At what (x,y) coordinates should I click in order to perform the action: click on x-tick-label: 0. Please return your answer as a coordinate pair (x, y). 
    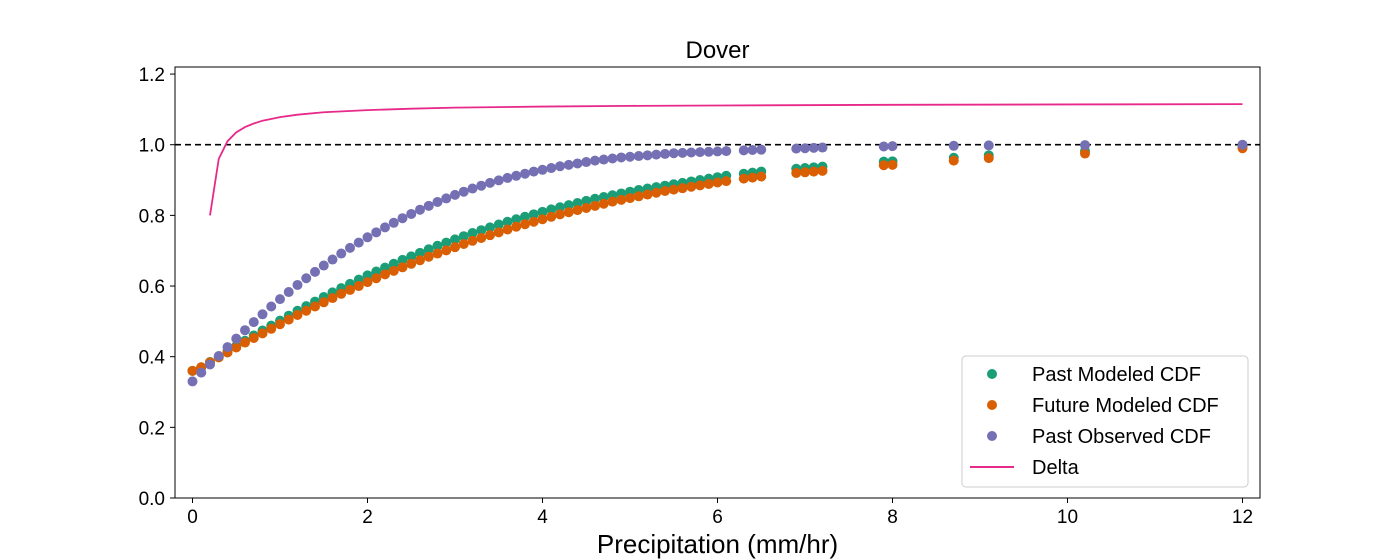
    Looking at the image, I should click on (192, 517).